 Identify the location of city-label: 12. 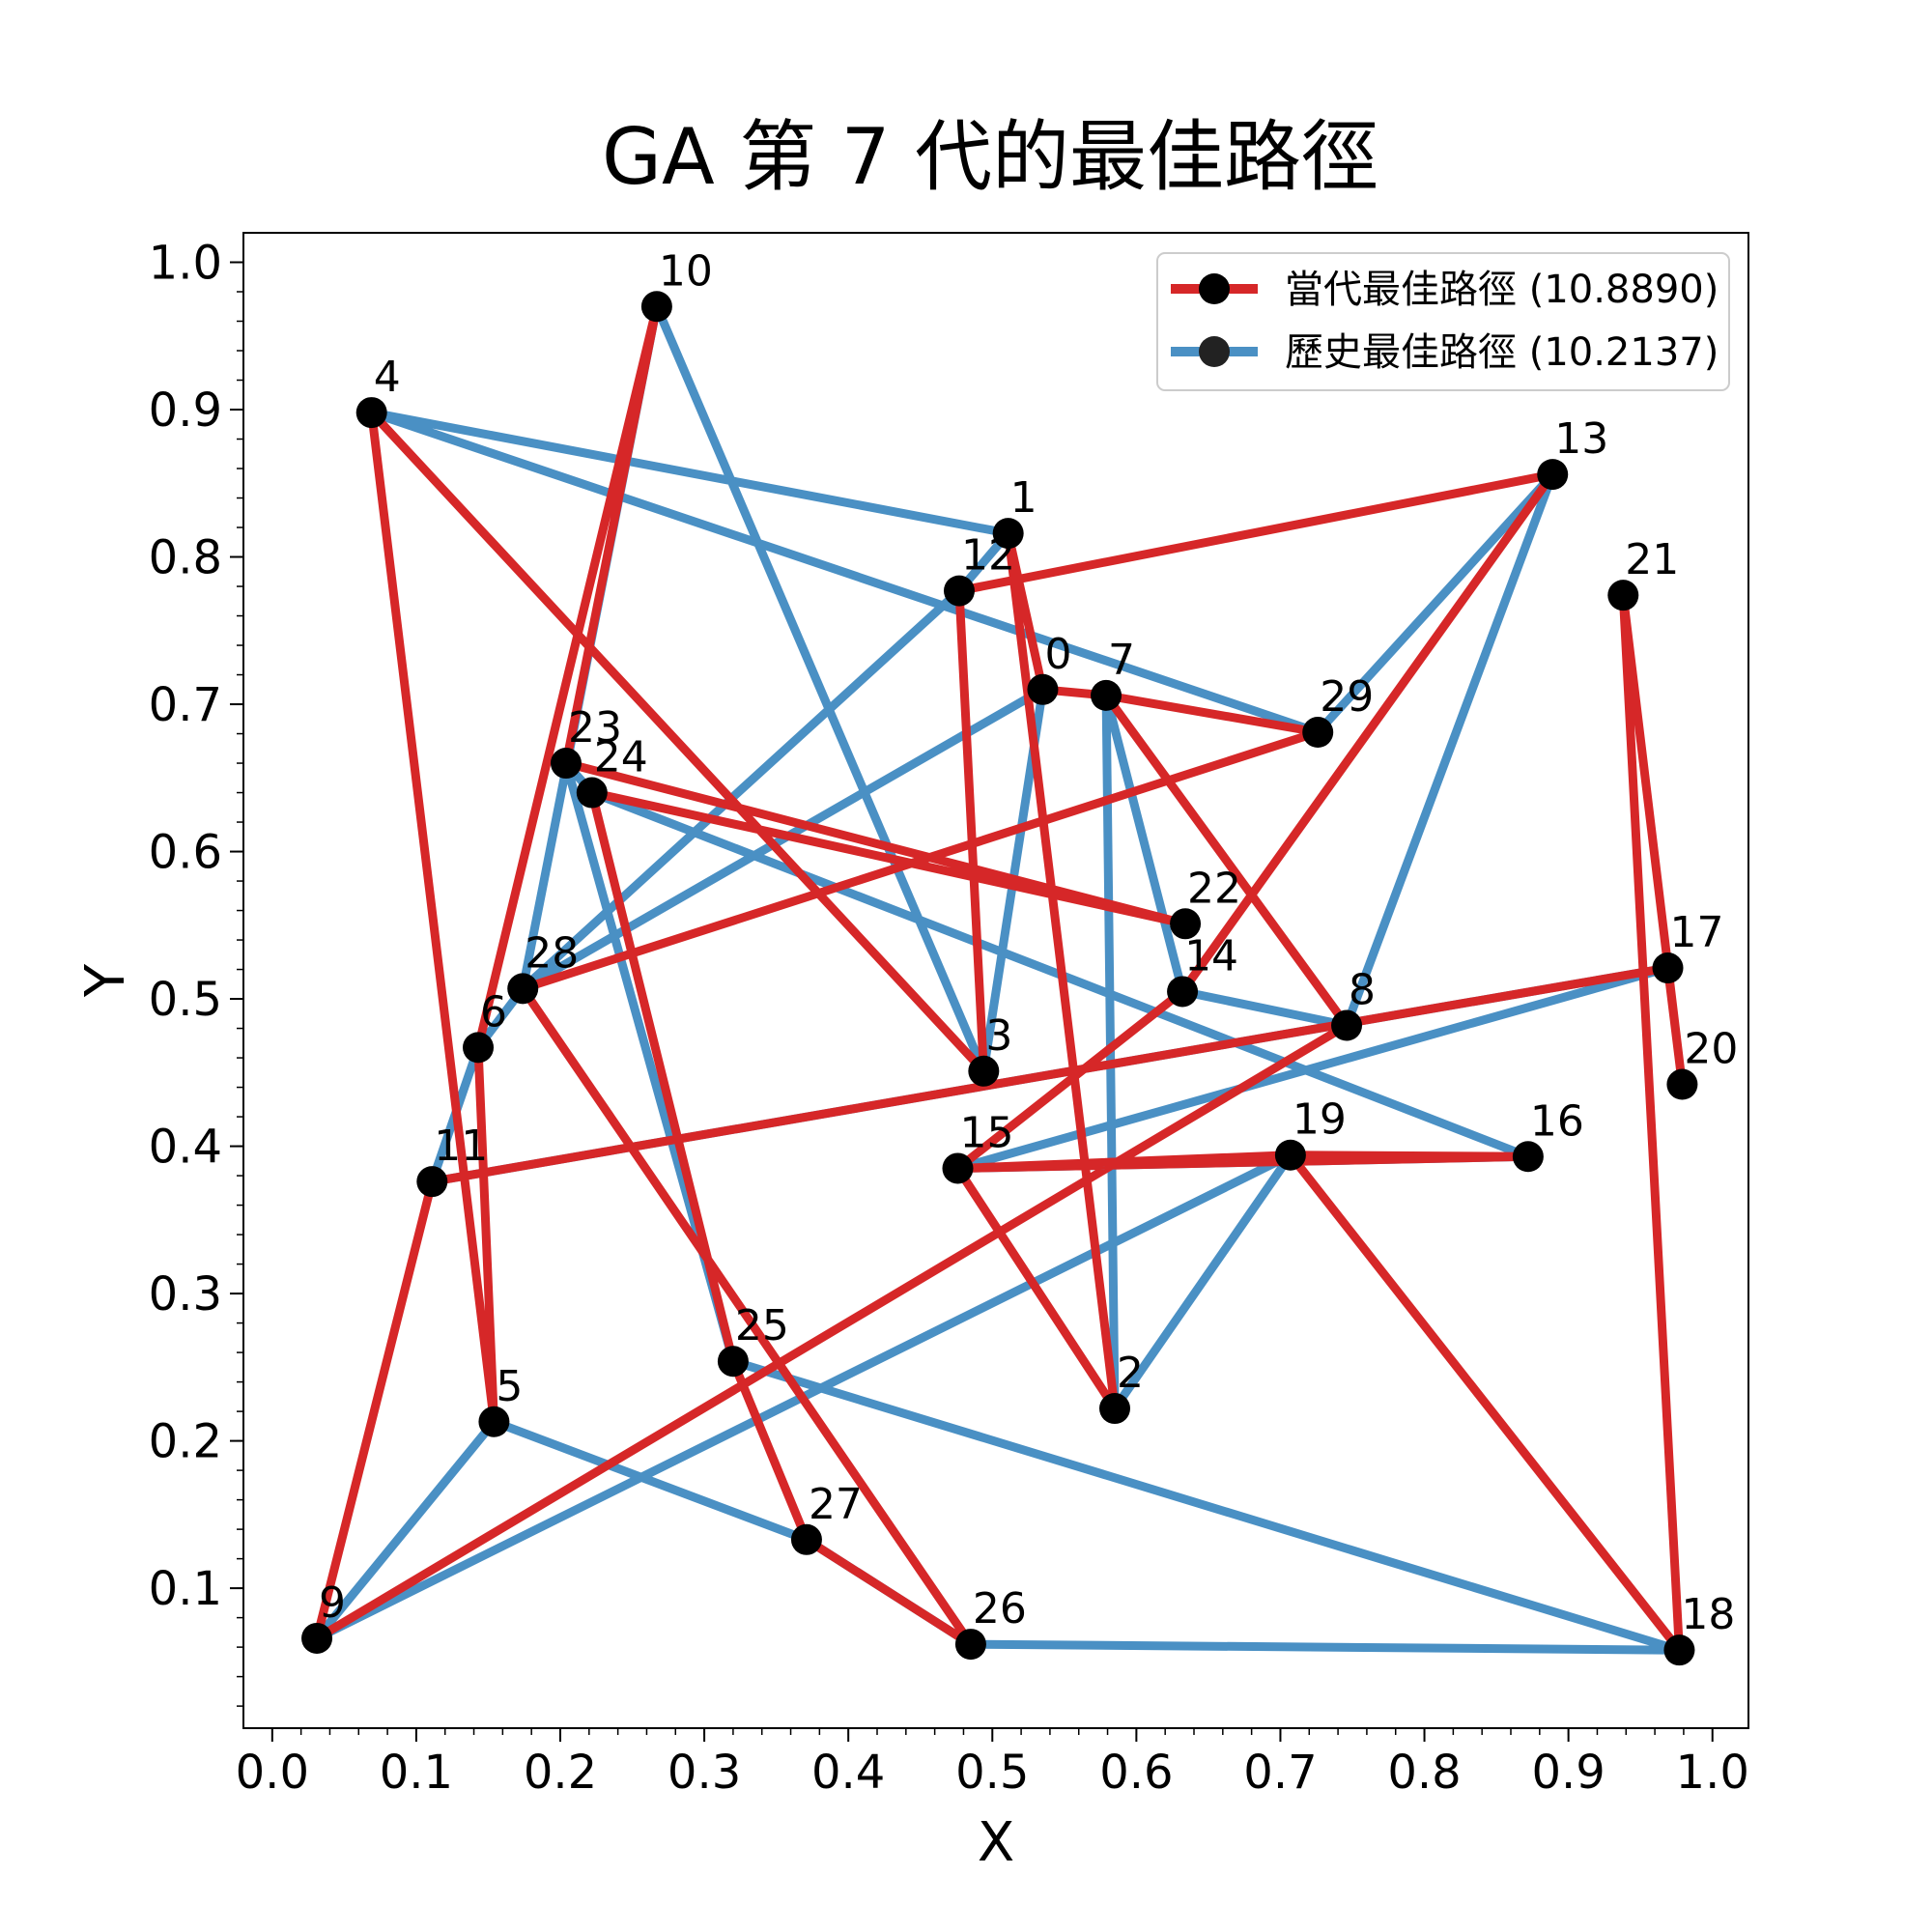
(988, 556).